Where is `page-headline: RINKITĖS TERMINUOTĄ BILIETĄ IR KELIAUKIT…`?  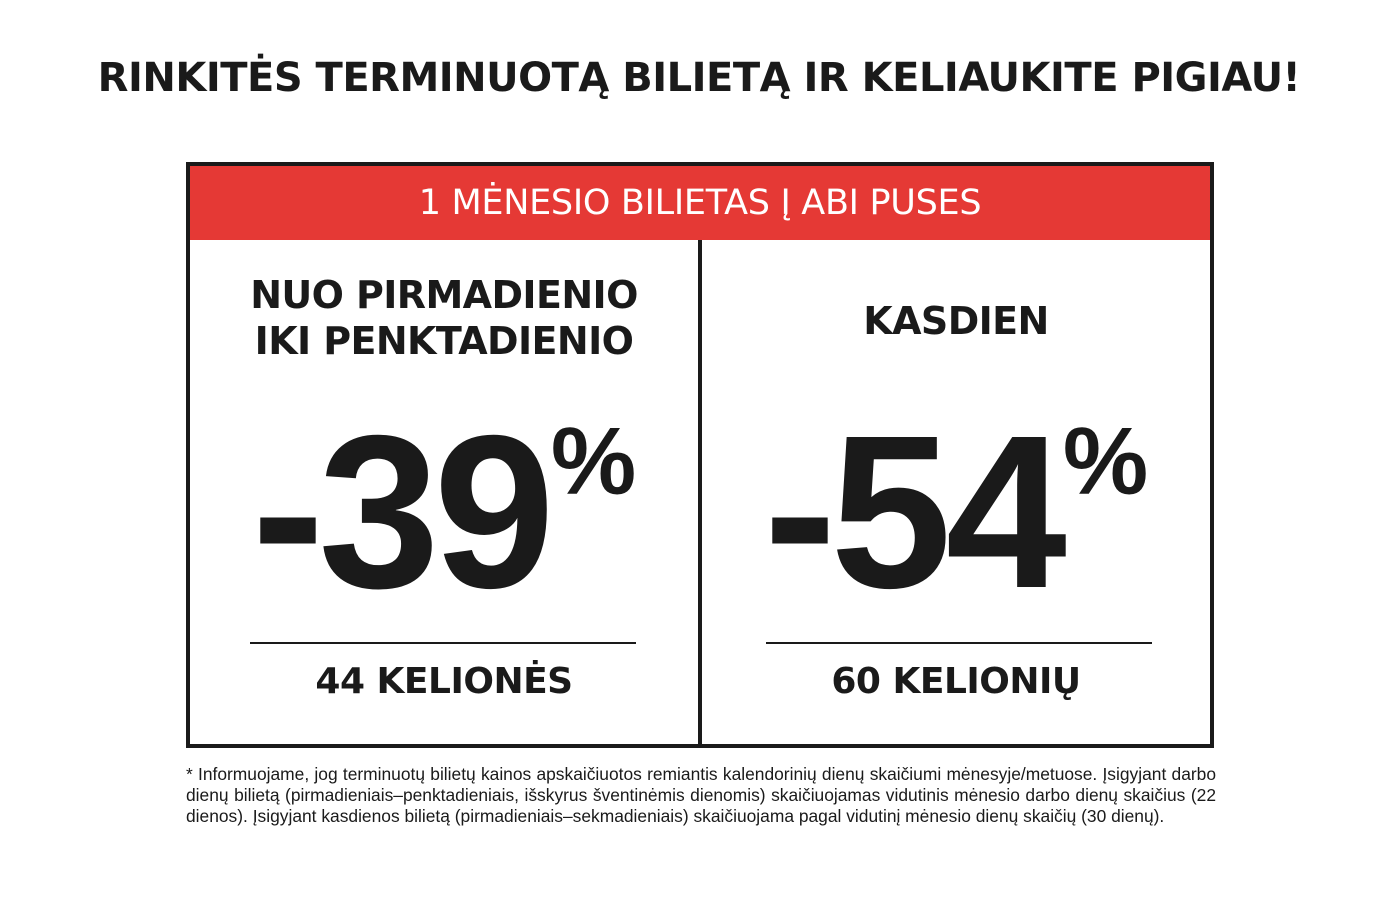 page-headline: RINKITĖS TERMINUOTĄ BILIETĄ IR KELIAUKIT… is located at coordinates (699, 78).